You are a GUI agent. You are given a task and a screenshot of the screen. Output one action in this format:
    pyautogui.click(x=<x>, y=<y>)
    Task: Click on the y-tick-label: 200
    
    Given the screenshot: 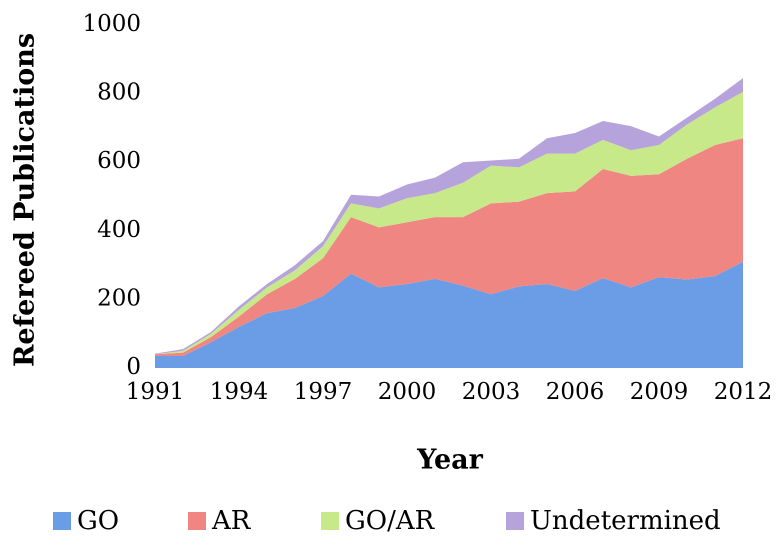 What is the action you would take?
    pyautogui.click(x=119, y=298)
    